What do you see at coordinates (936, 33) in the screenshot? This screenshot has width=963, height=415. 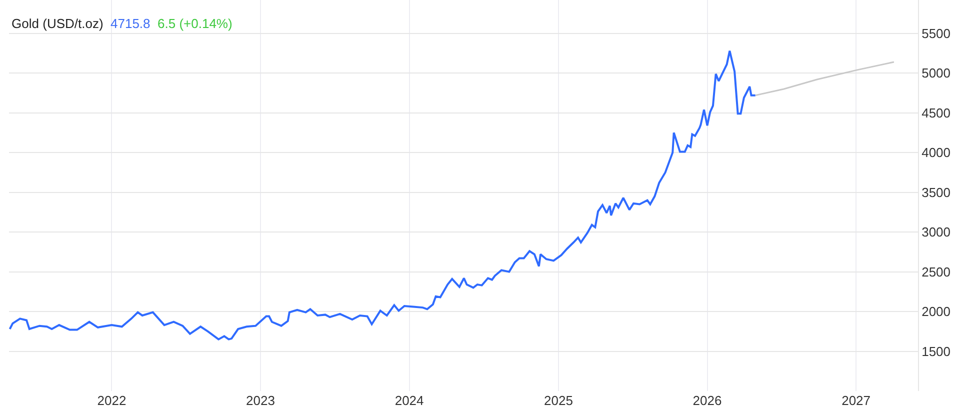 I see `y-tick-label: 5500` at bounding box center [936, 33].